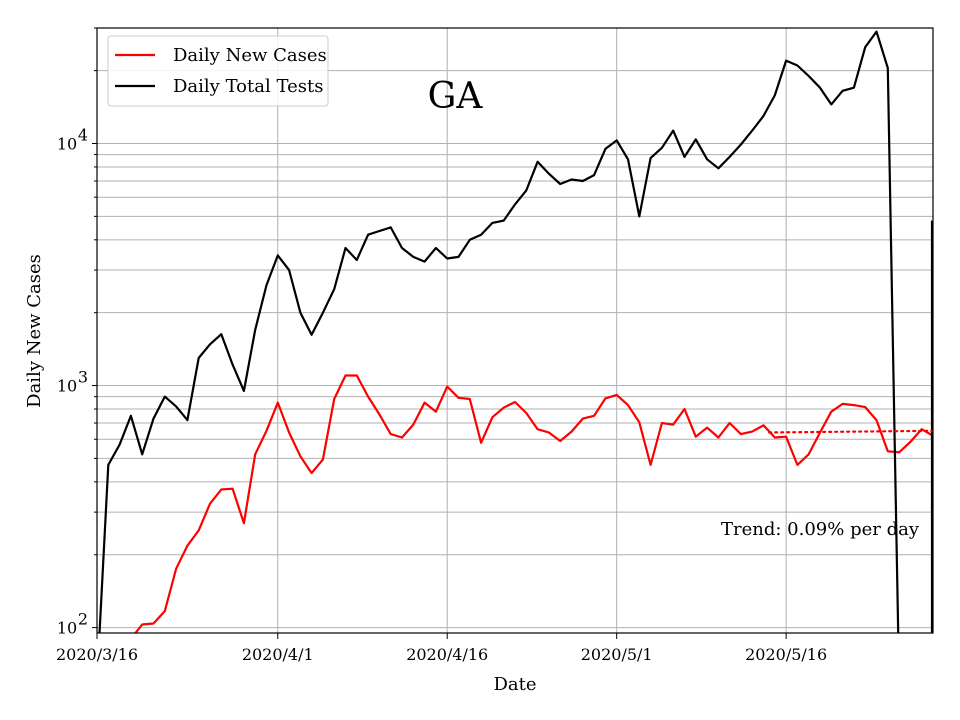 This screenshot has height=720, width=960. I want to click on y-tick-exponent: 2, so click(83, 619).